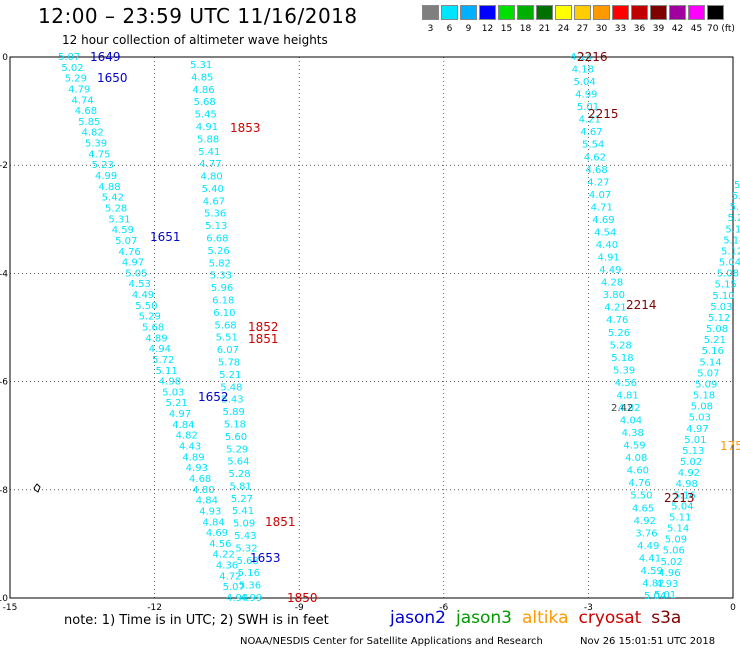  I want to click on wave-height-value: 5.04, so click(682, 506).